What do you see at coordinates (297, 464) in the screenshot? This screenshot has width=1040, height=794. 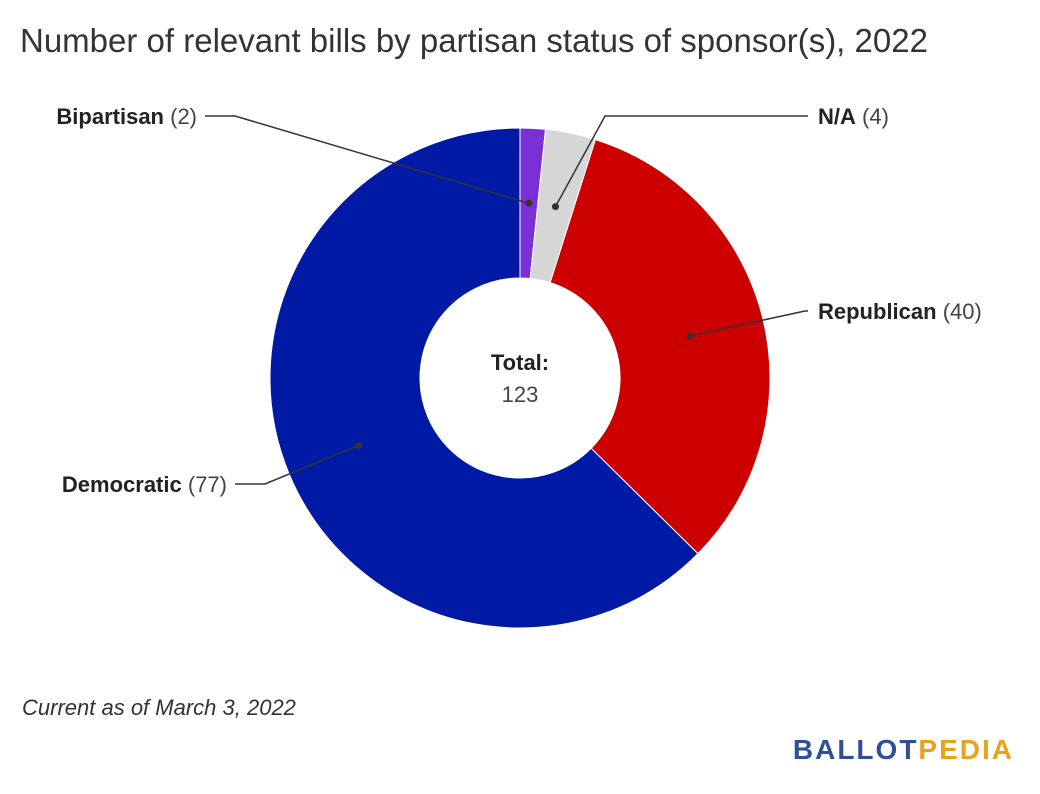 I see `leader-line-democratic` at bounding box center [297, 464].